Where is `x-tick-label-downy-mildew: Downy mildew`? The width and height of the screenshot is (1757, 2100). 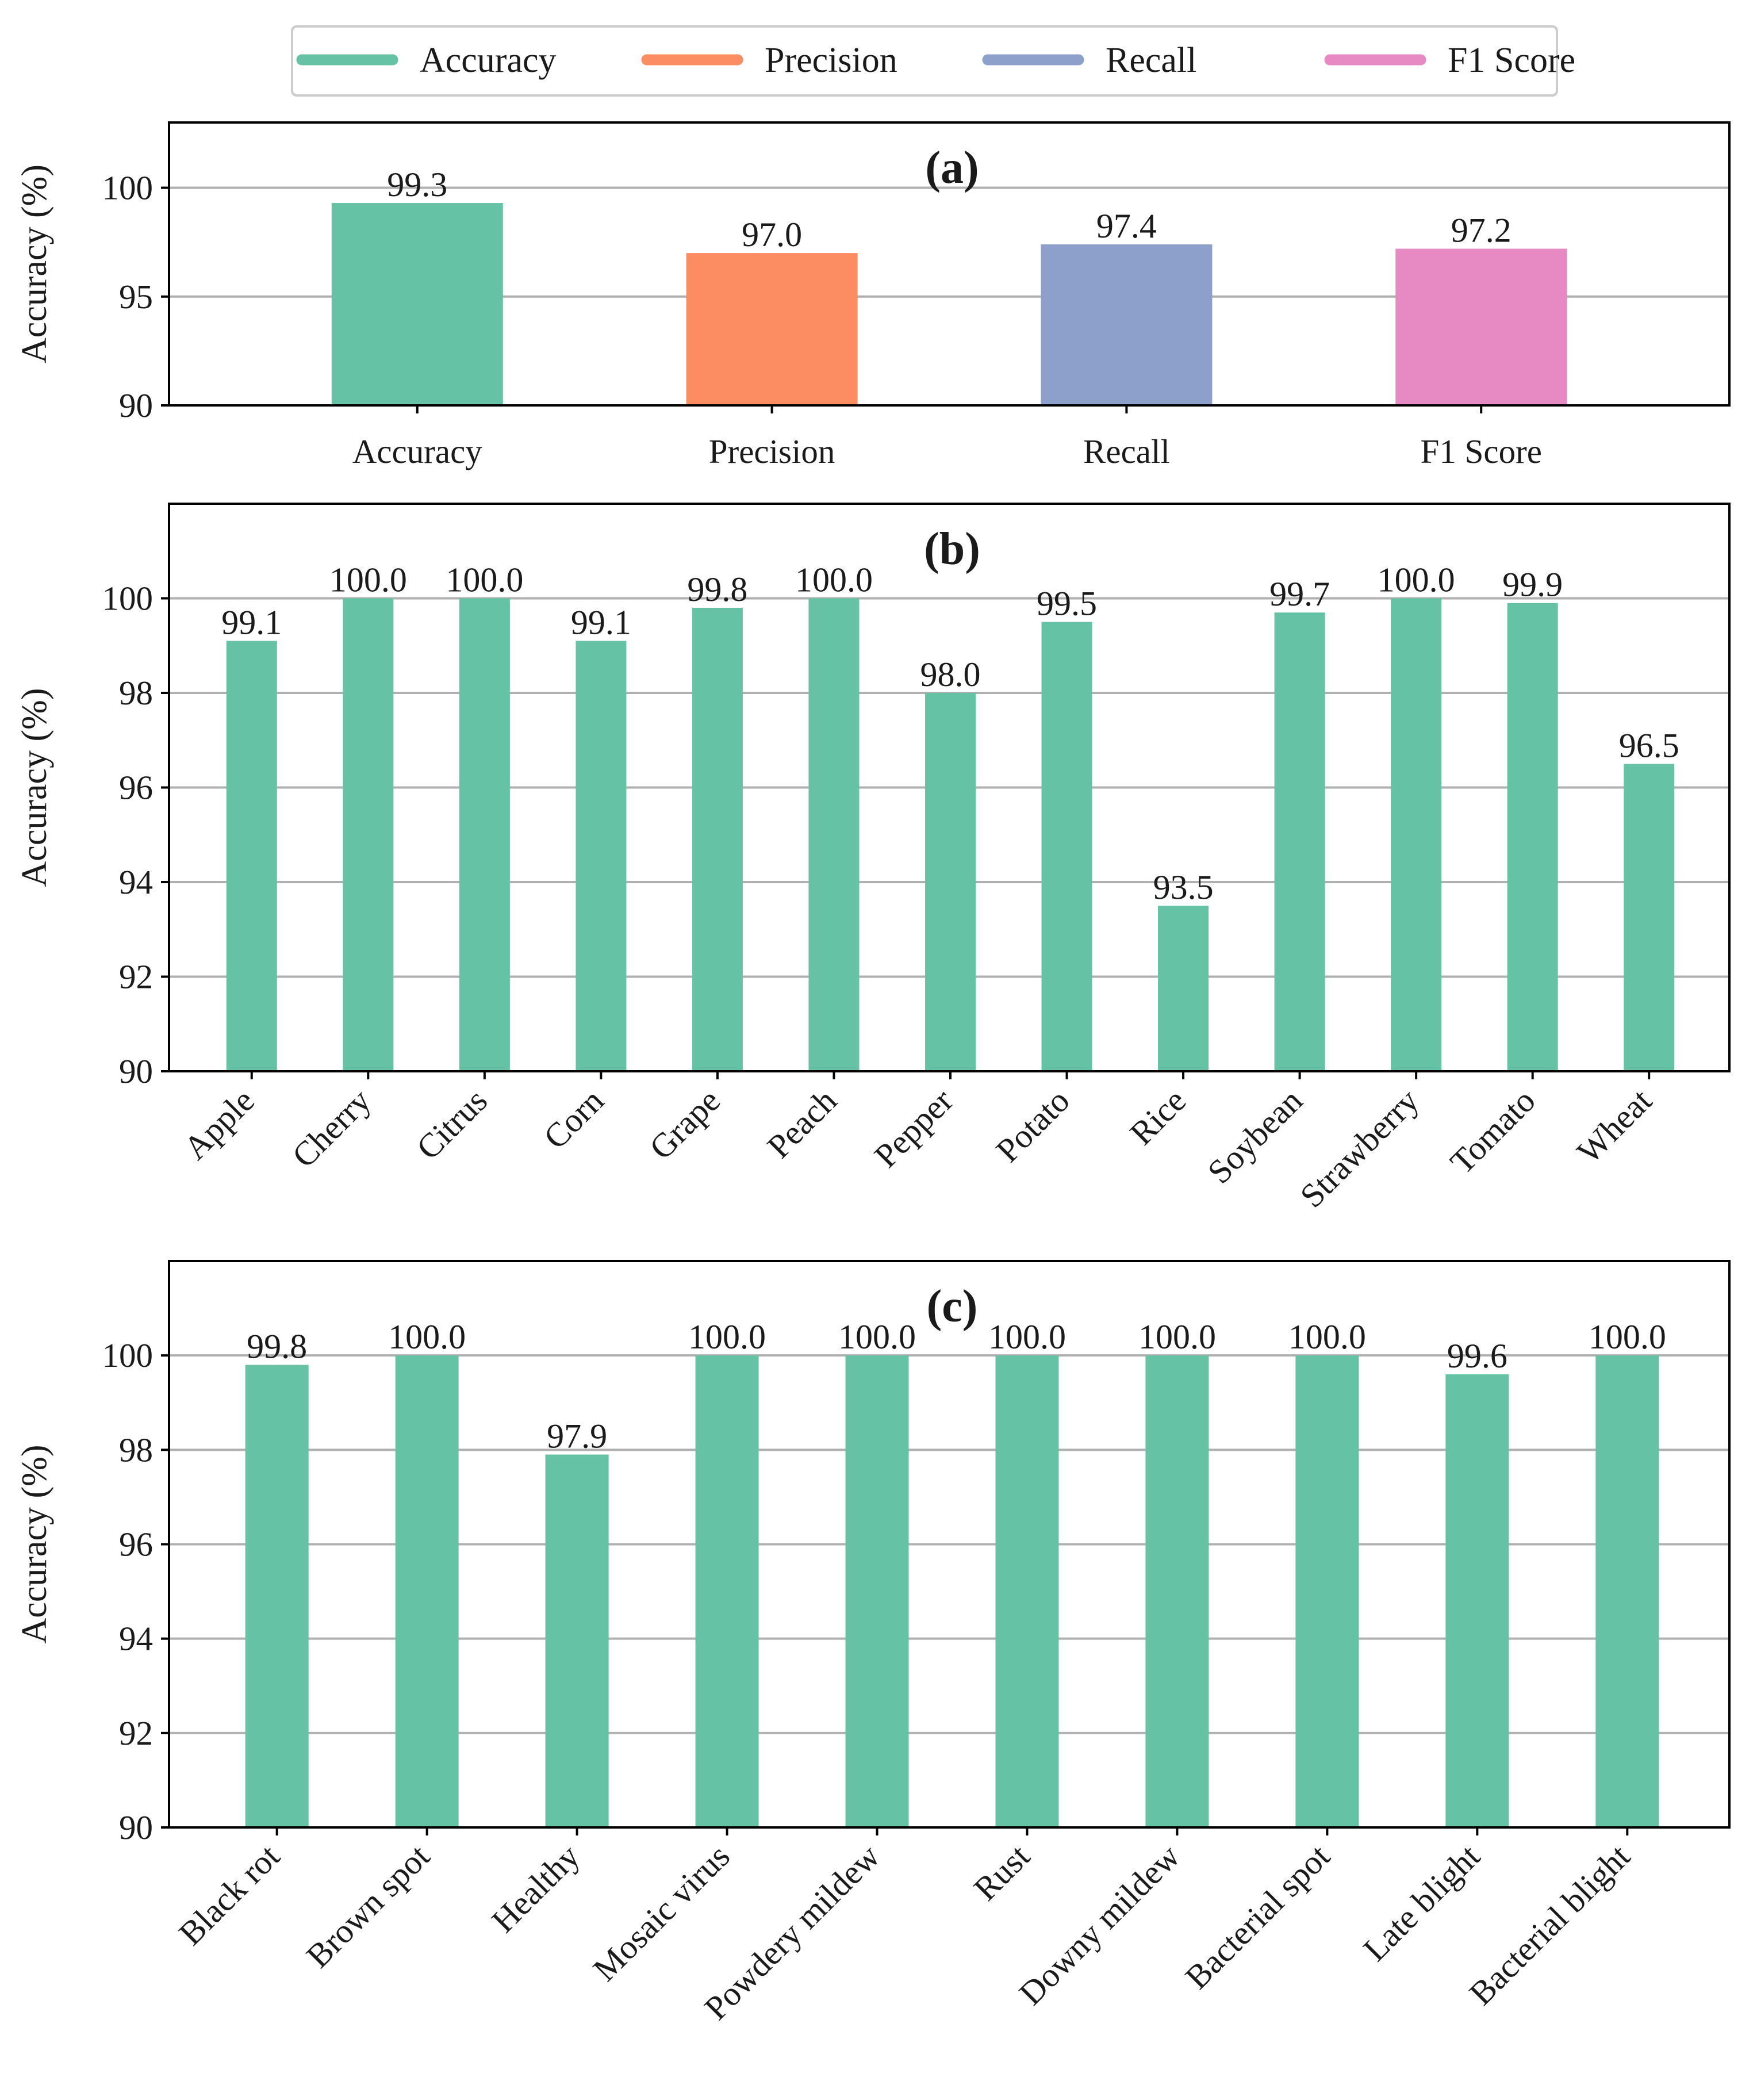
x-tick-label-downy-mildew: Downy mildew is located at coordinates (1099, 1924).